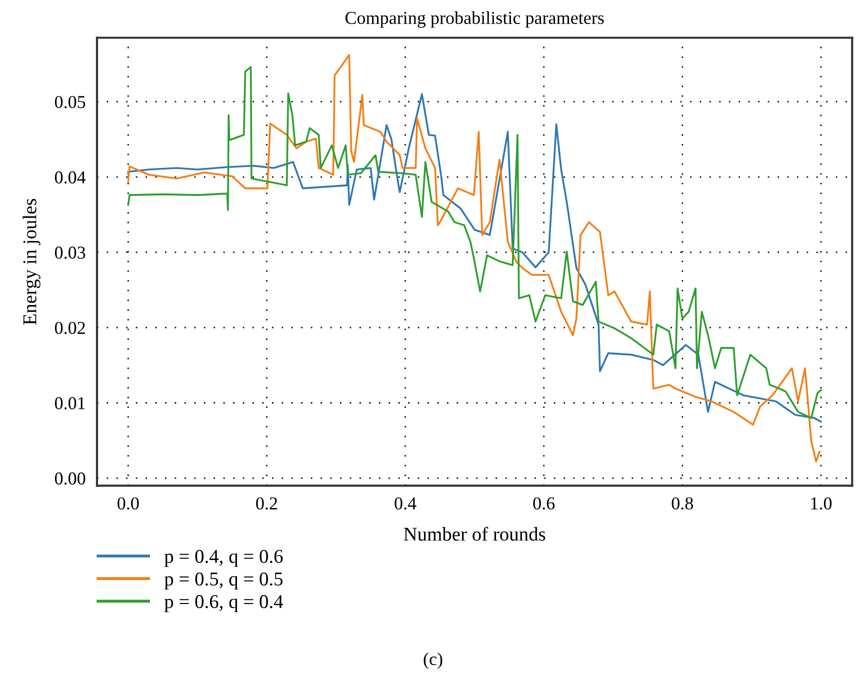  What do you see at coordinates (433, 660) in the screenshot?
I see `text: (c)` at bounding box center [433, 660].